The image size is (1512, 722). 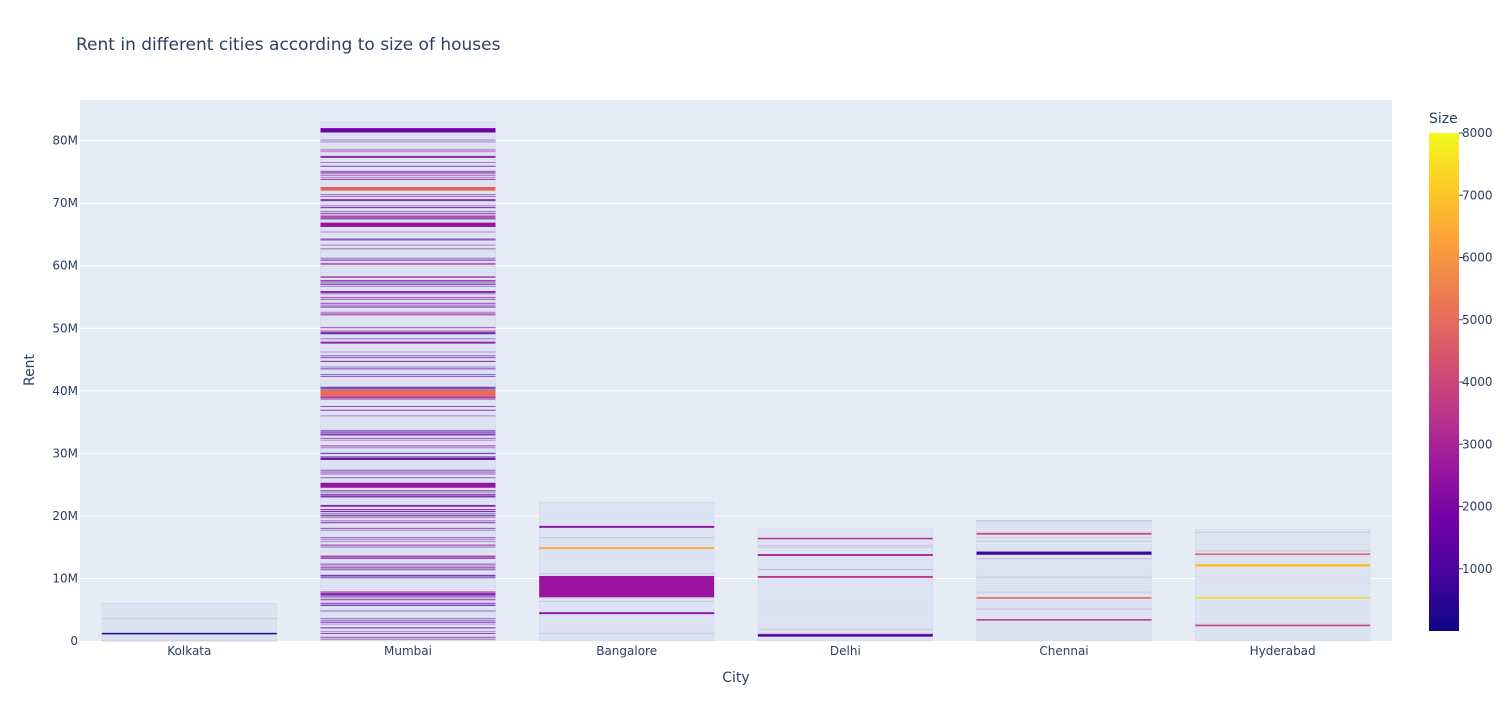 I want to click on colorbar-tick-label: 4000, so click(x=1477, y=382).